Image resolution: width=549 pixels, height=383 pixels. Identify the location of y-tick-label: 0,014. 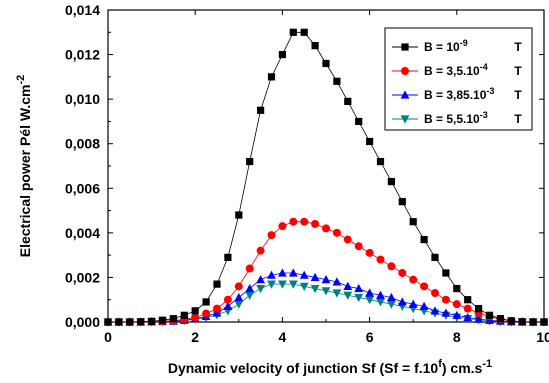
(82, 10).